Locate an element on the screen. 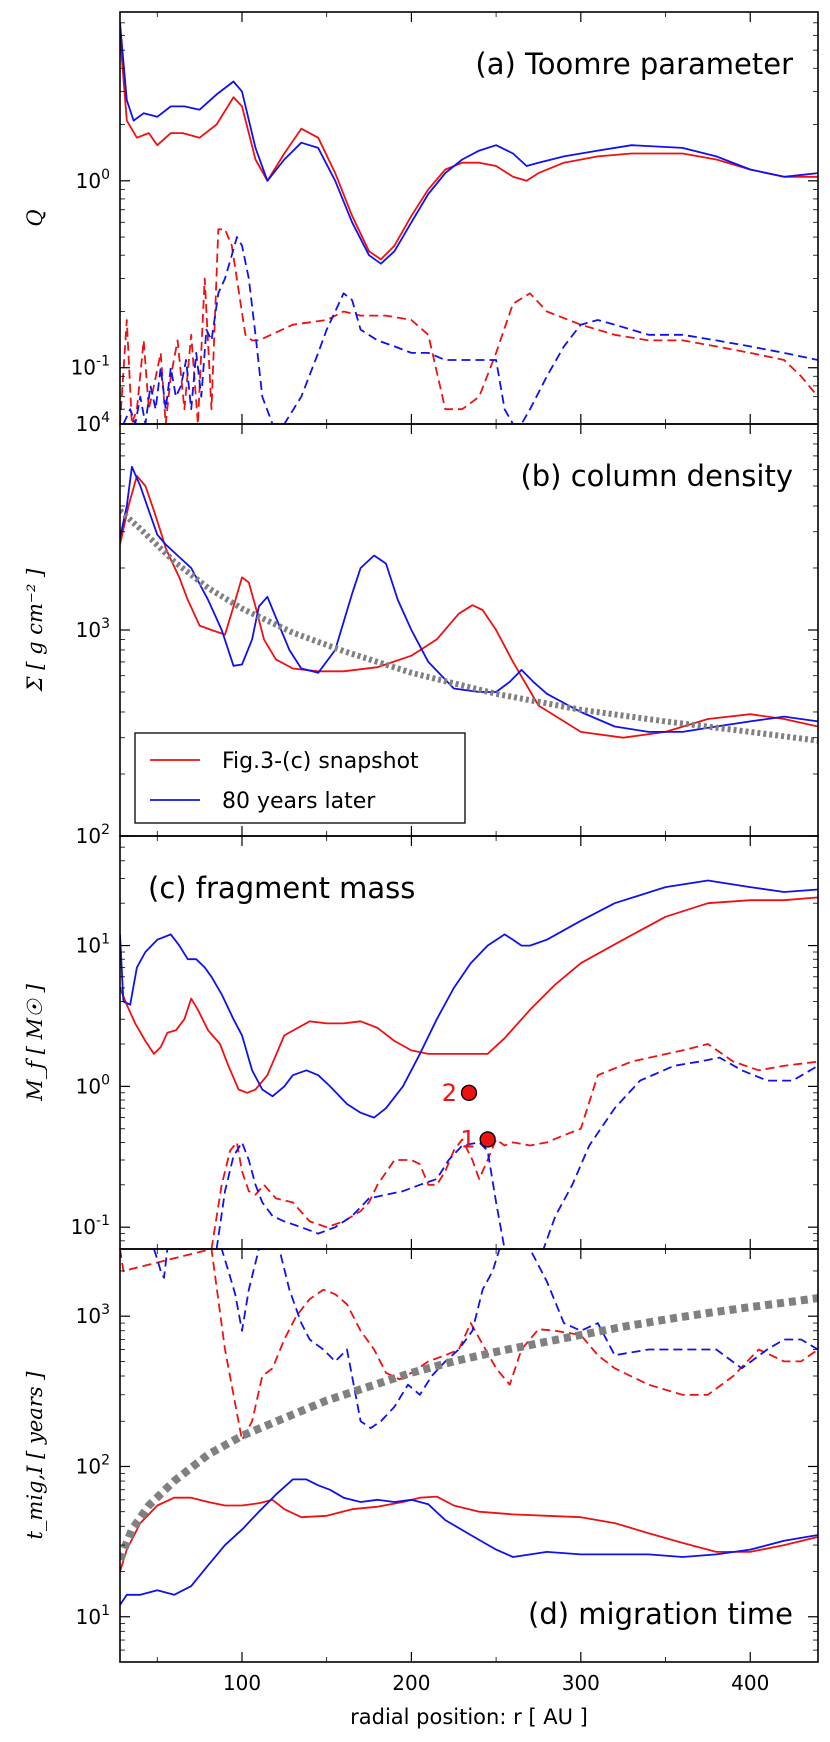  legend-label-0: Fig.3-(c) snapshot is located at coordinates (320, 761).